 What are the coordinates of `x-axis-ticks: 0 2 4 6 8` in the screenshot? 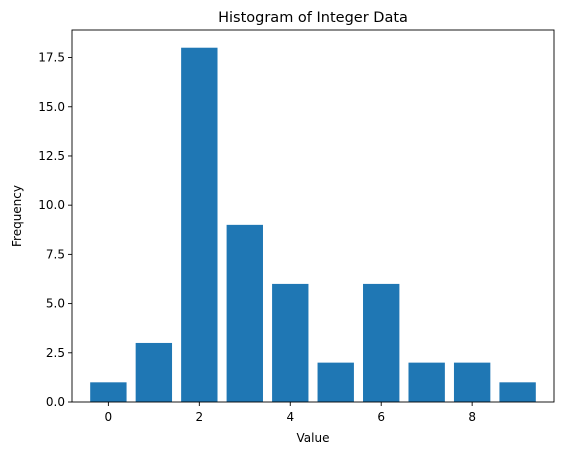 It's located at (290, 413).